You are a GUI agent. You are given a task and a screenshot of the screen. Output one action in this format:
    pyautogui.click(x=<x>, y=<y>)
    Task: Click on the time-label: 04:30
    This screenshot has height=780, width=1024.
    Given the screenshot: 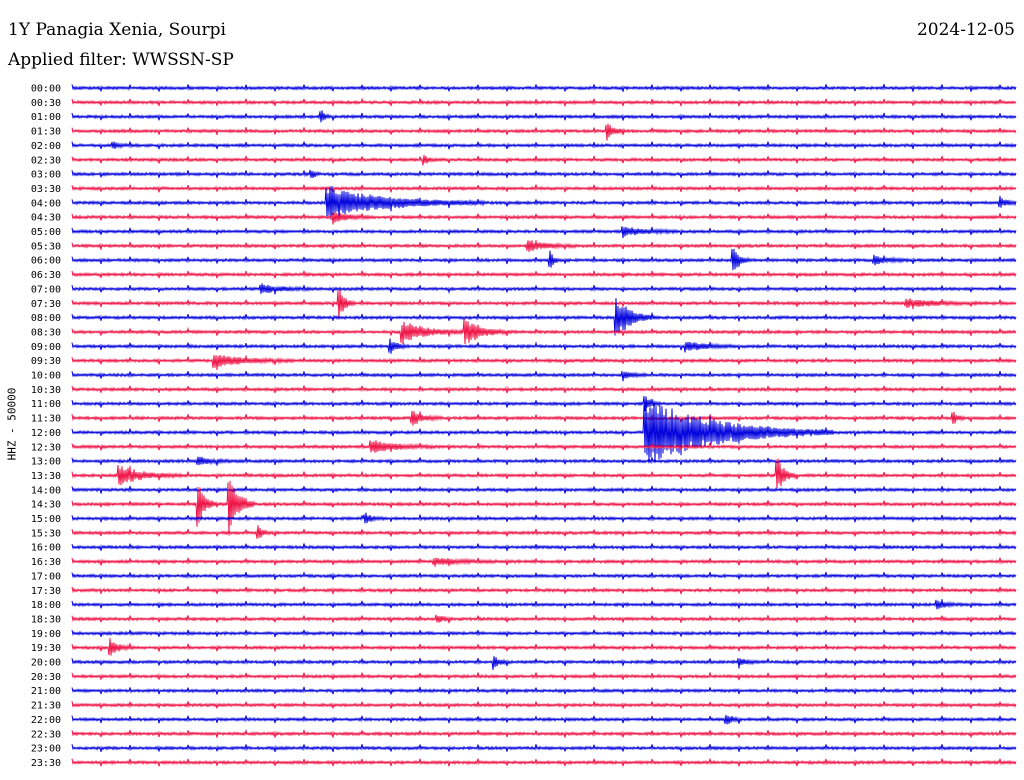 What is the action you would take?
    pyautogui.click(x=46, y=218)
    